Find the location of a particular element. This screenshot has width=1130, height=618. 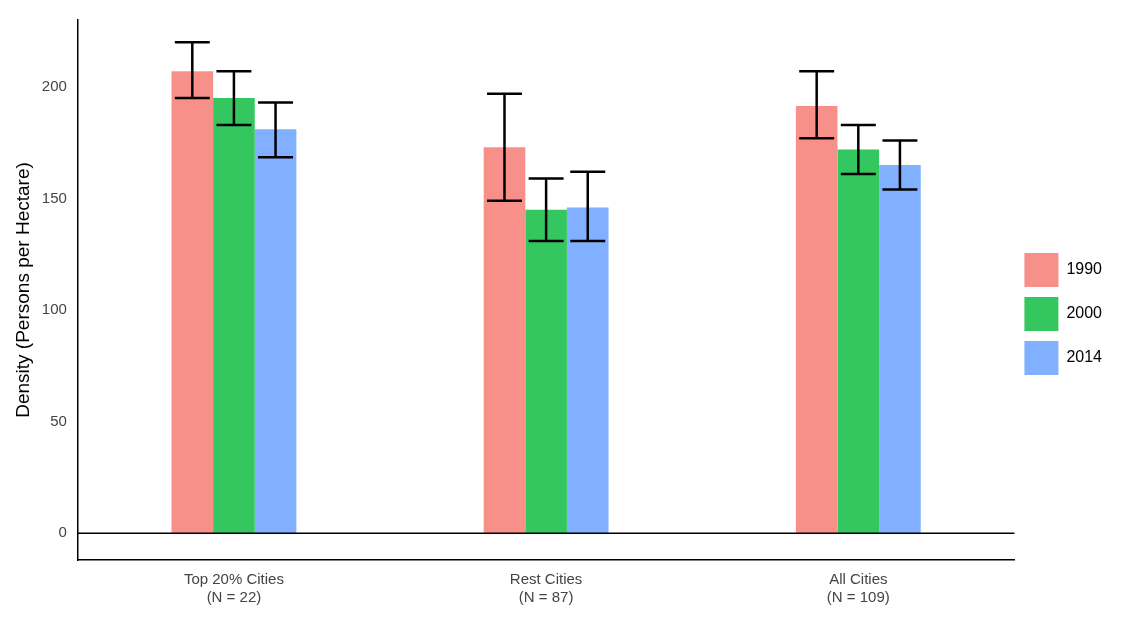

y-tick-label: 200 is located at coordinates (54, 86).